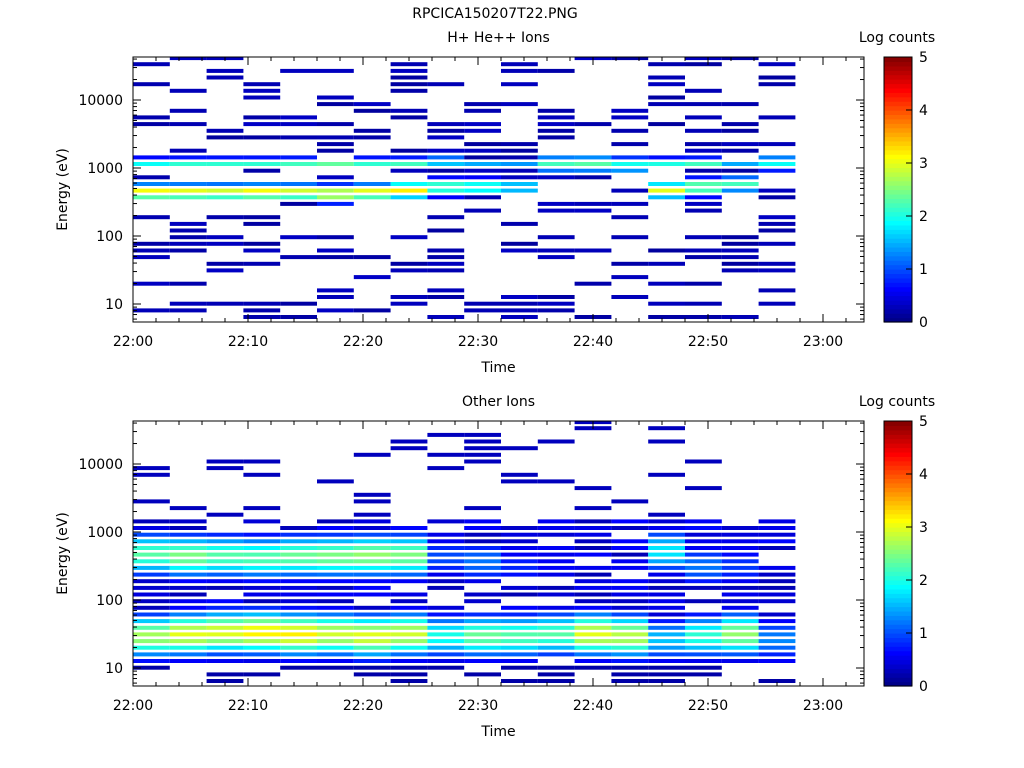  Describe the element at coordinates (114, 669) in the screenshot. I see `y-tick-label: 10` at that location.